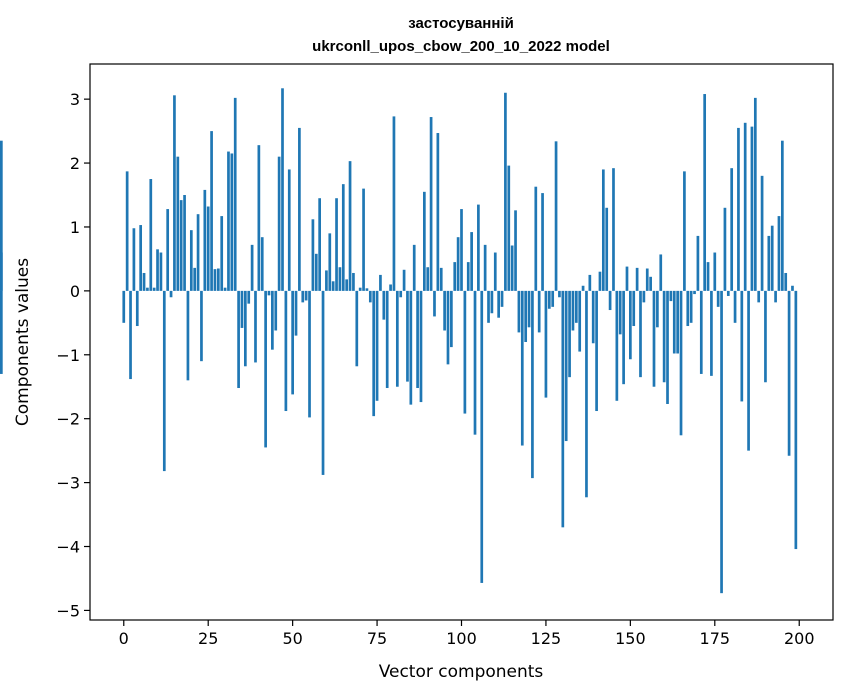 This screenshot has width=847, height=700. I want to click on chart-title-line-2: ukrconll_upos_cbow_200_10_2022 model, so click(461, 46).